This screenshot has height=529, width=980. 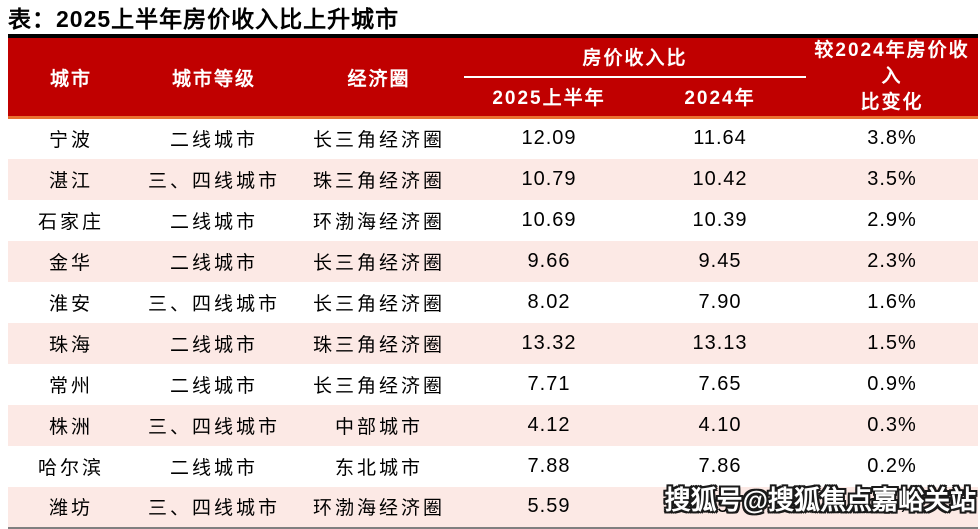 I want to click on cell-city: 宁波, so click(x=71, y=137).